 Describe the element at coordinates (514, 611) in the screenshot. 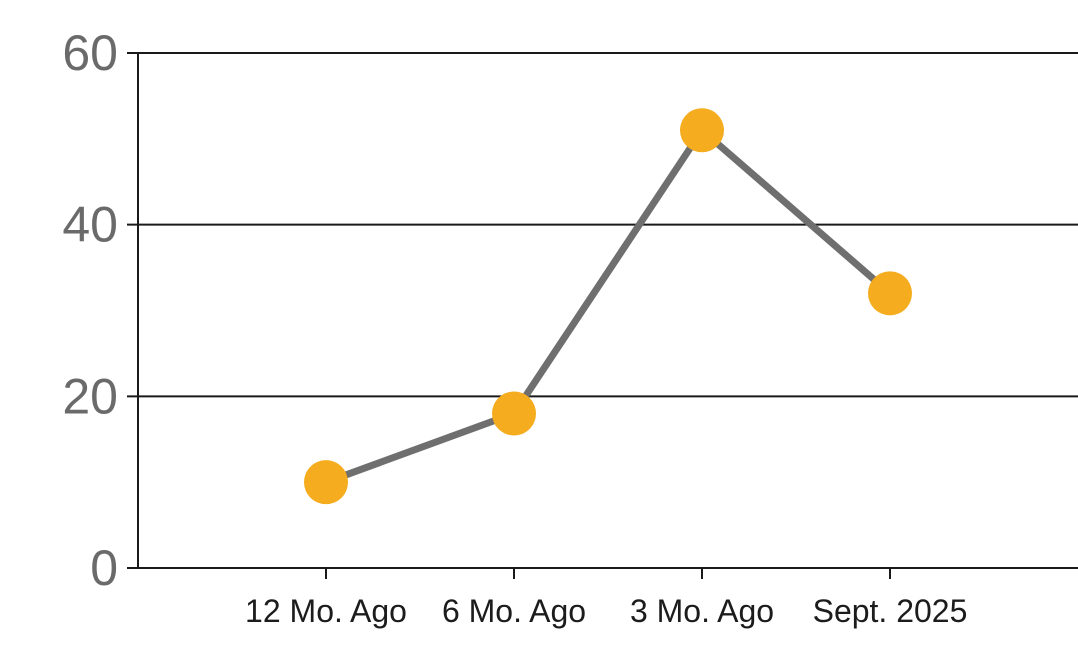

I see `x-tick-label-1: 6 Mo. Ago` at that location.